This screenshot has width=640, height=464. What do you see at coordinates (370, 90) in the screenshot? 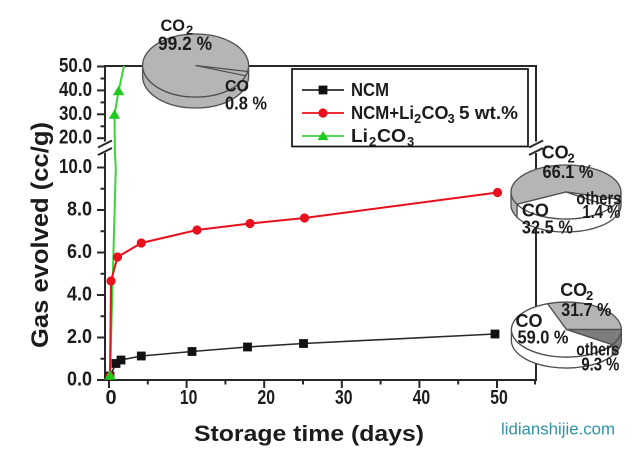
I see `svg-text: NCM` at bounding box center [370, 90].